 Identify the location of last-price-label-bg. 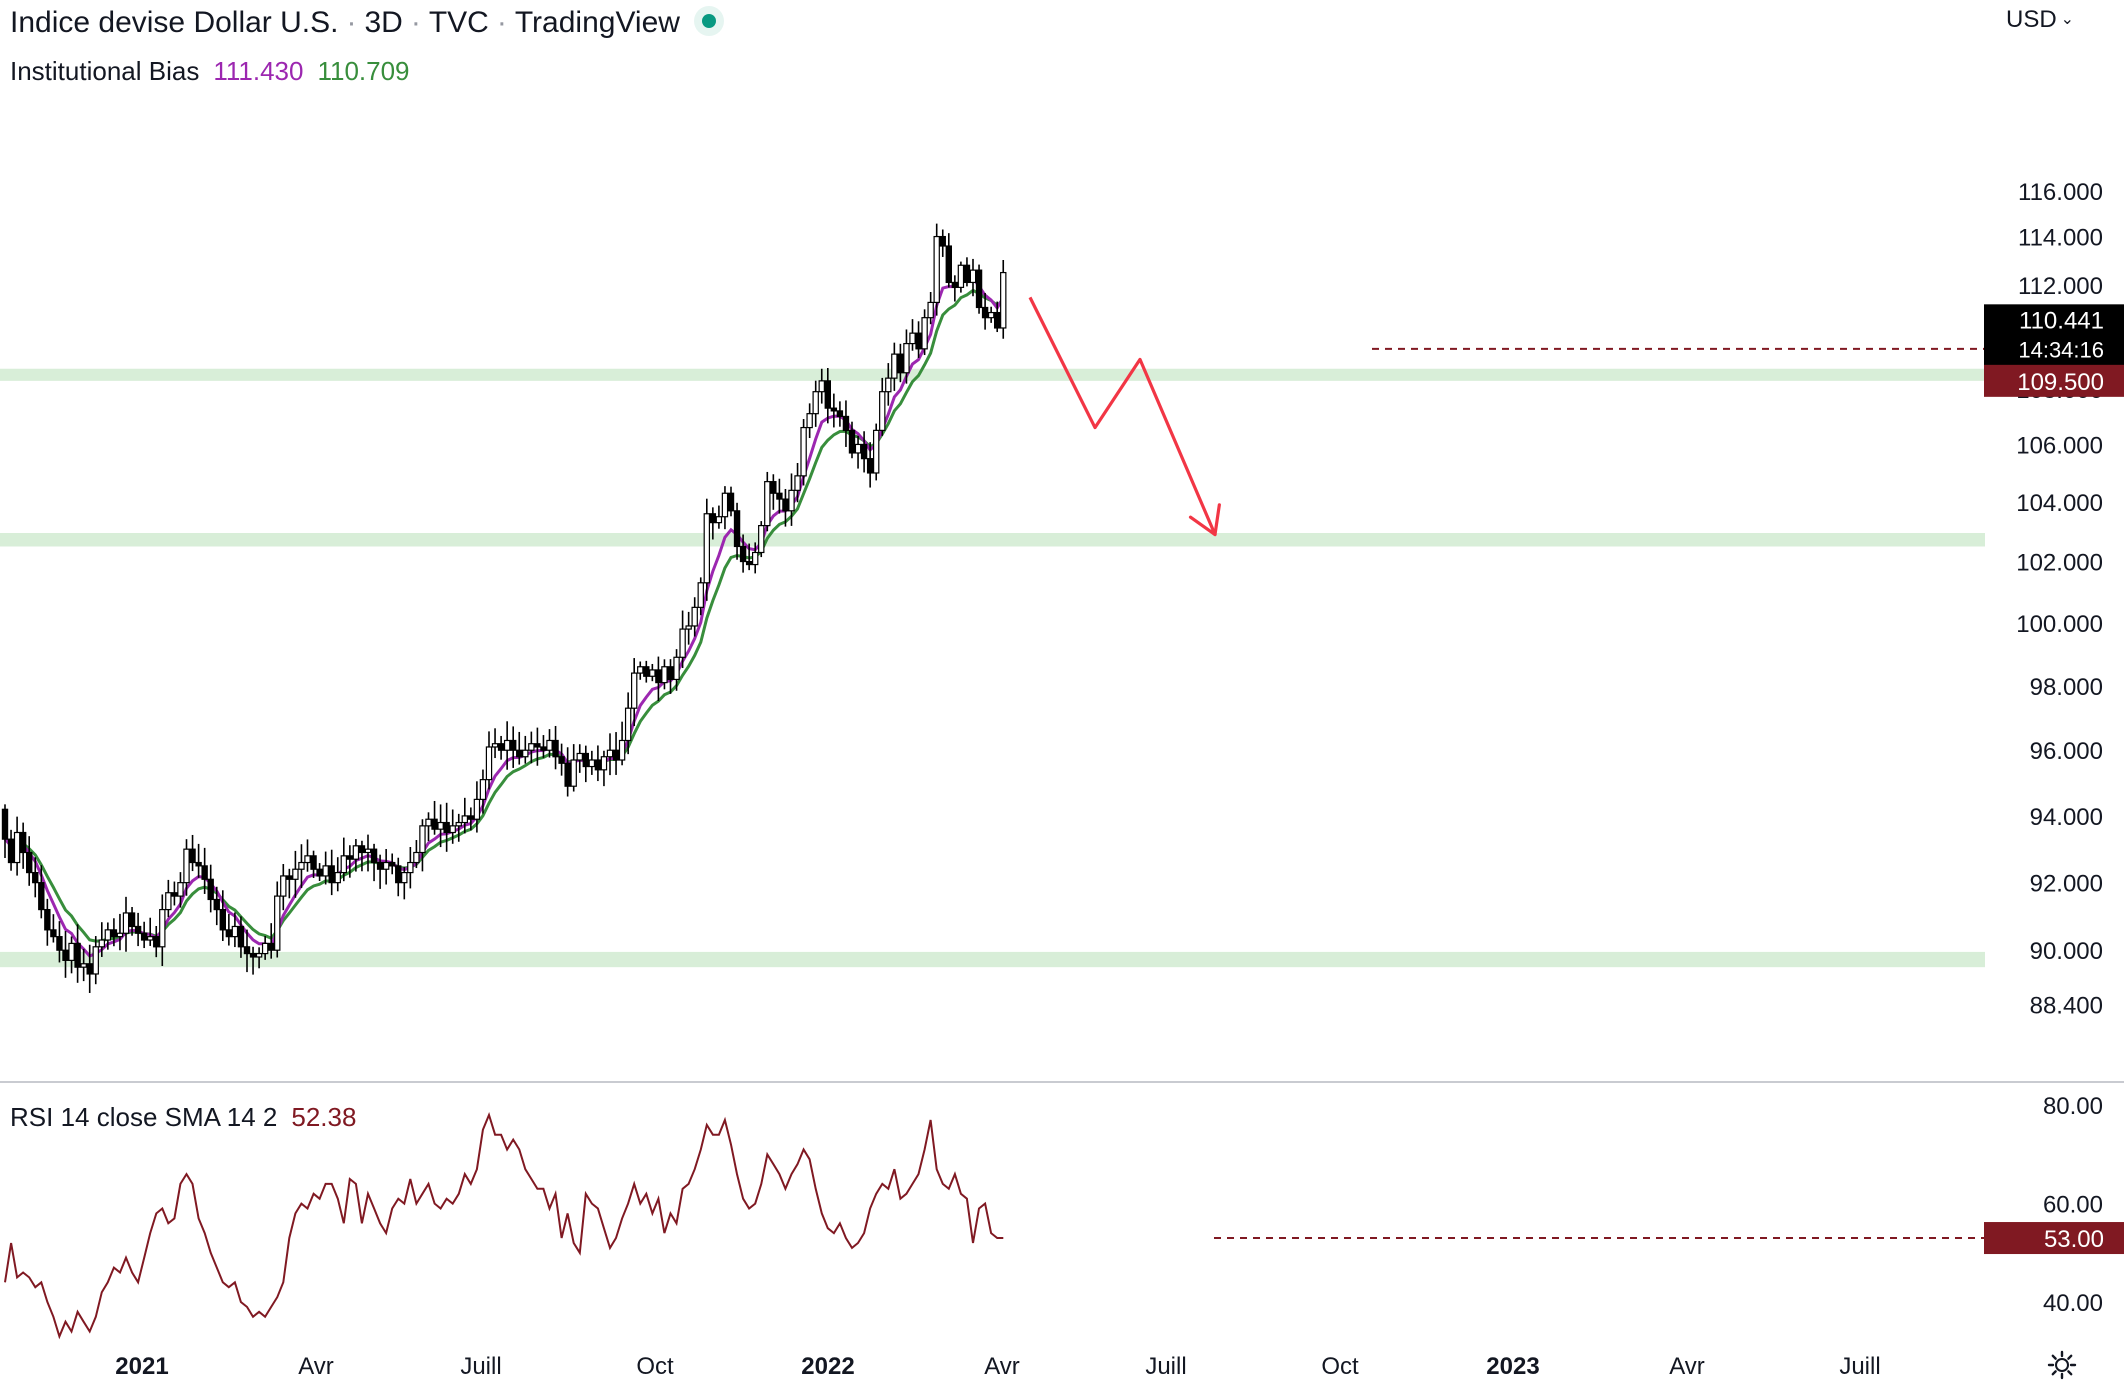
(2054, 336).